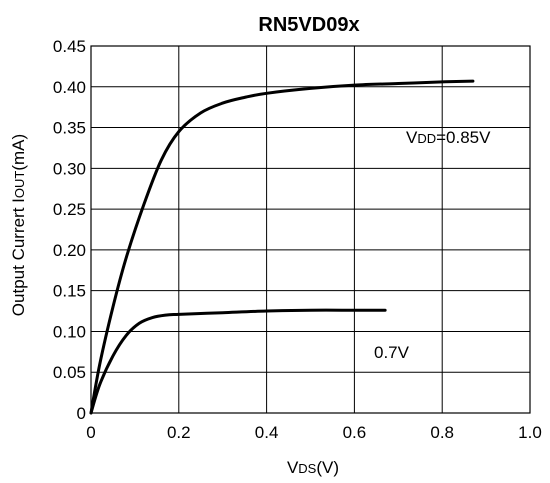 This screenshot has height=483, width=550. Describe the element at coordinates (426, 138) in the screenshot. I see `series-label-vdd-085-subscript: DD` at that location.